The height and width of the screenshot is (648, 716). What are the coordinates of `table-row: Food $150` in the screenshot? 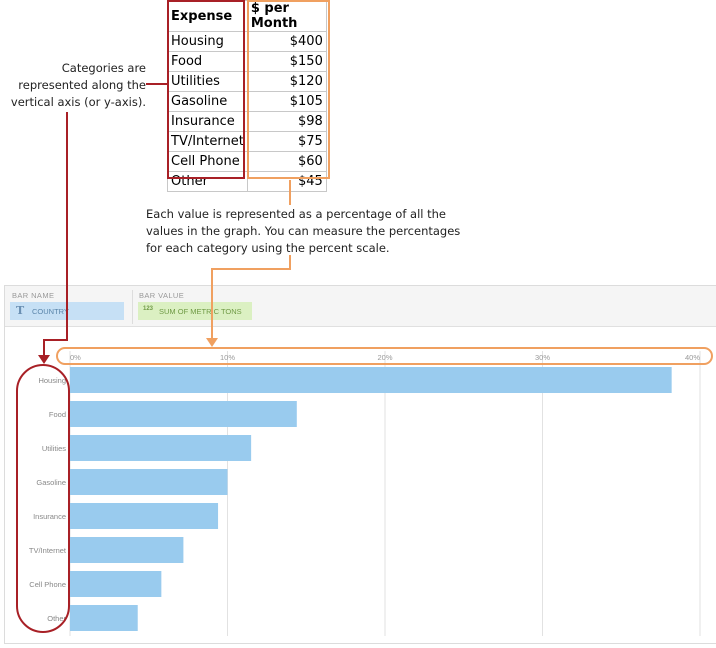 It's located at (247, 61).